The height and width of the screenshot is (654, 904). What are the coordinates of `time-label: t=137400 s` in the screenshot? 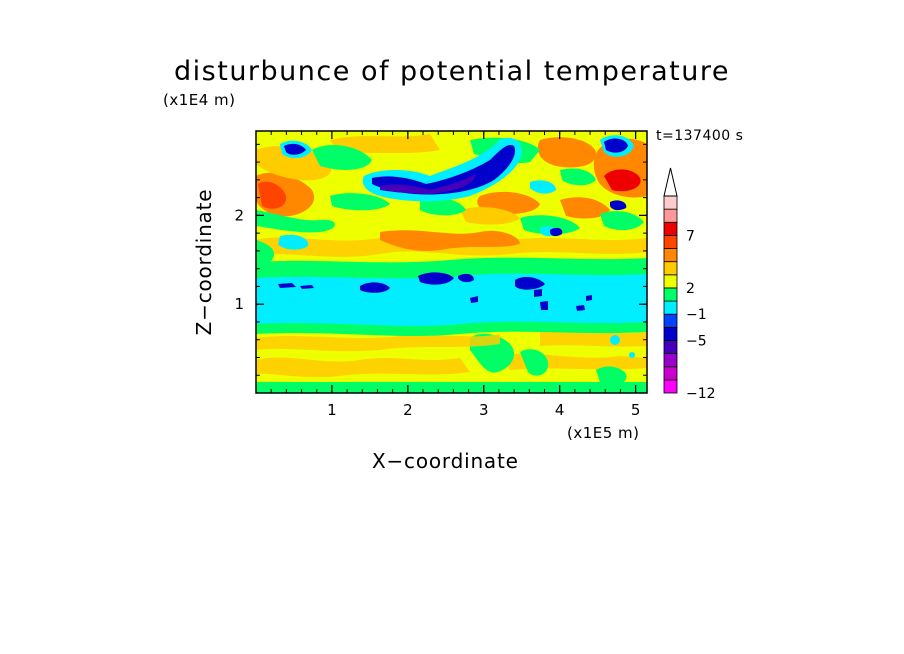 It's located at (700, 136).